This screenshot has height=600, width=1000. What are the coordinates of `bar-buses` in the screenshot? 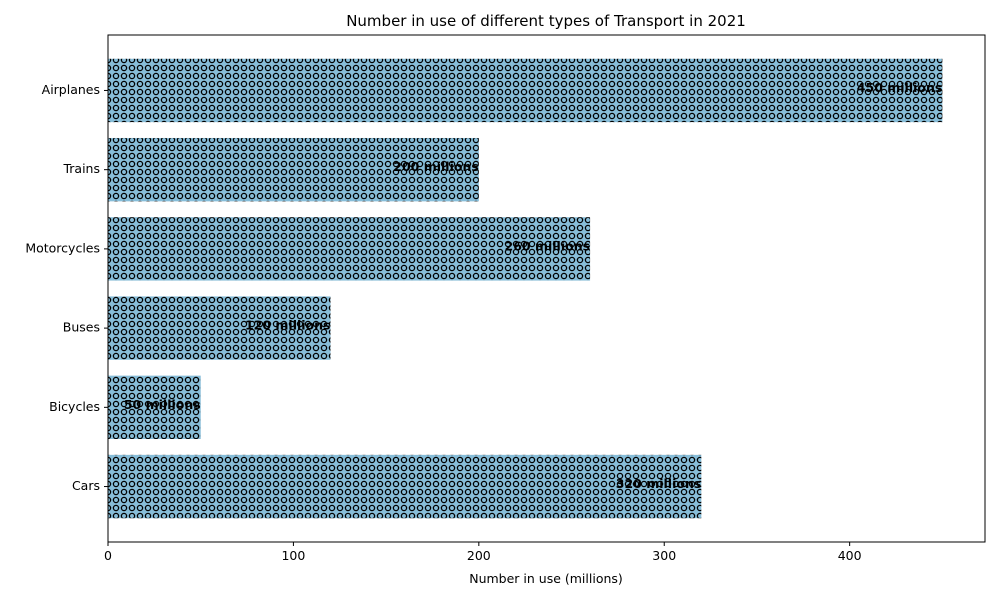 It's located at (219, 328).